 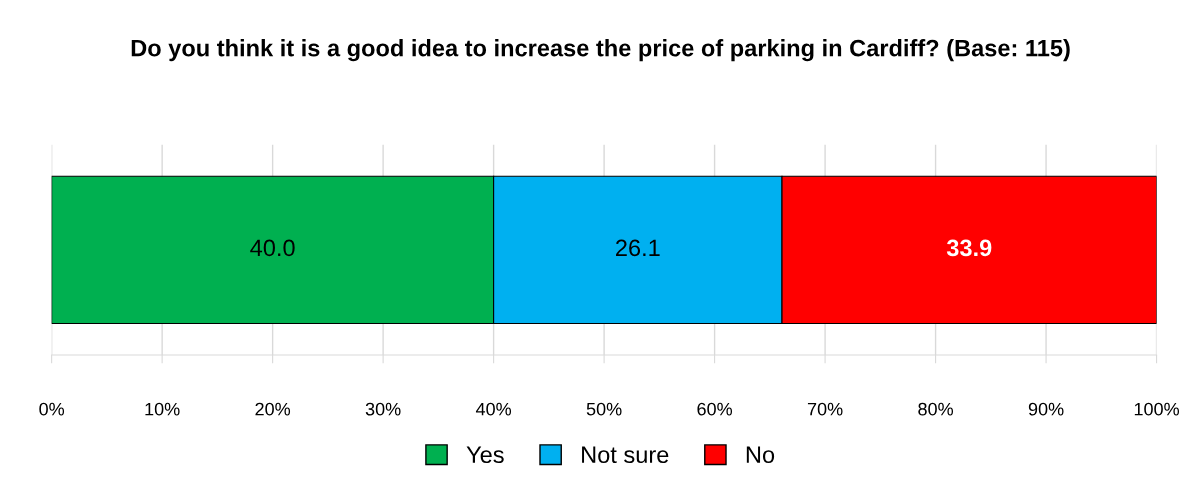 What do you see at coordinates (383, 409) in the screenshot?
I see `x-tick-label: 30%` at bounding box center [383, 409].